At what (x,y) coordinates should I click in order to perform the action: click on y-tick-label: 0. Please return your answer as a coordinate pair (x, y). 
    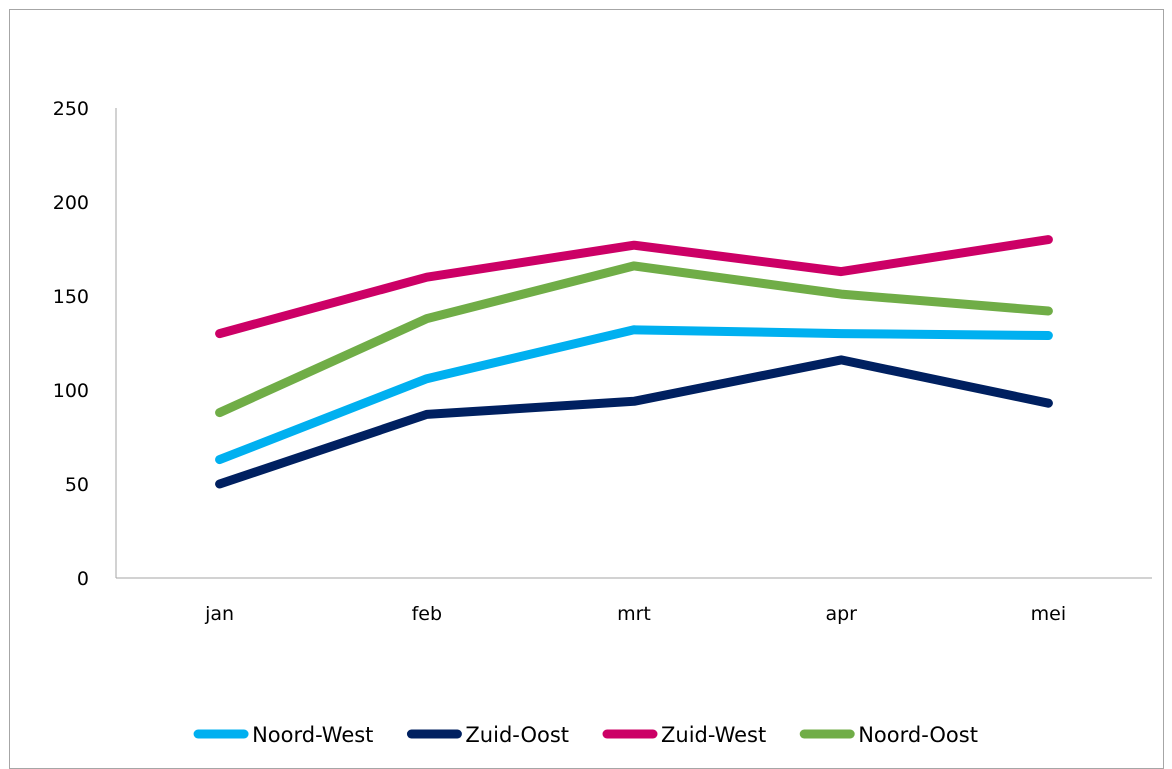
    Looking at the image, I should click on (83, 579).